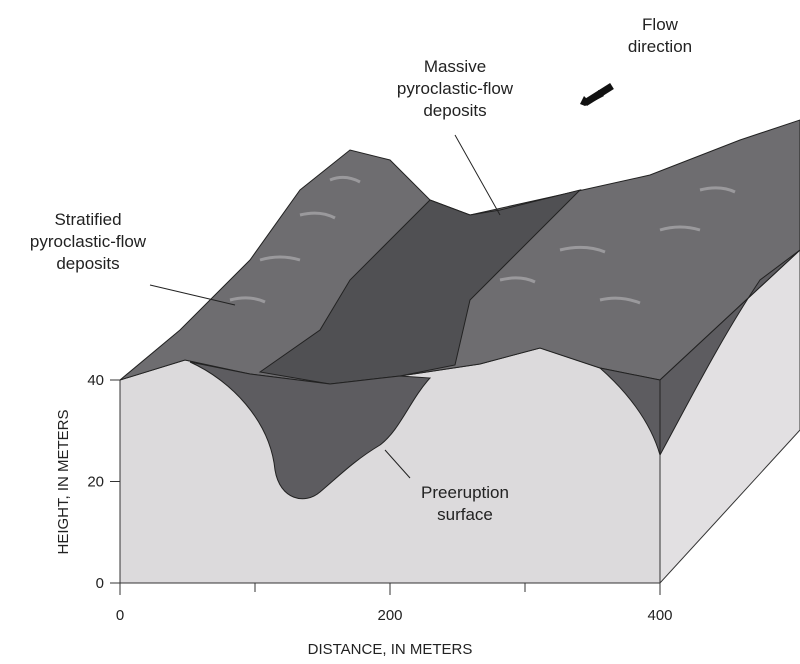 Image resolution: width=800 pixels, height=664 pixels. I want to click on label-preeruption: surface, so click(465, 514).